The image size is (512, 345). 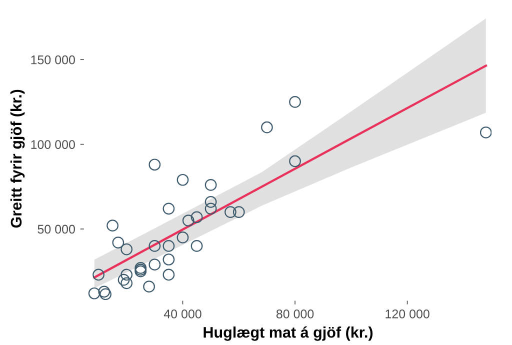 I want to click on x-tick-label: 80 000, so click(x=295, y=314).